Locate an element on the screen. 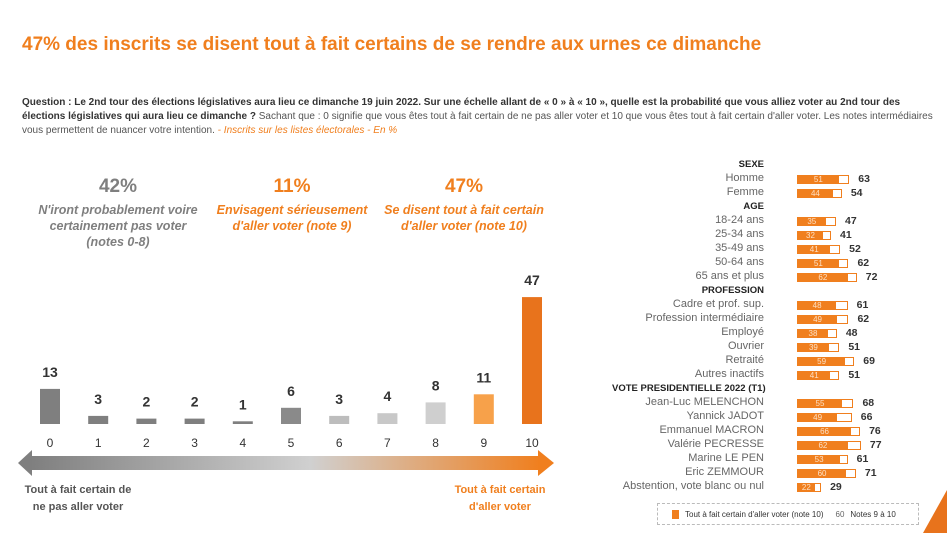 This screenshot has height=533, width=947. row-bar: 38 is located at coordinates (817, 333).